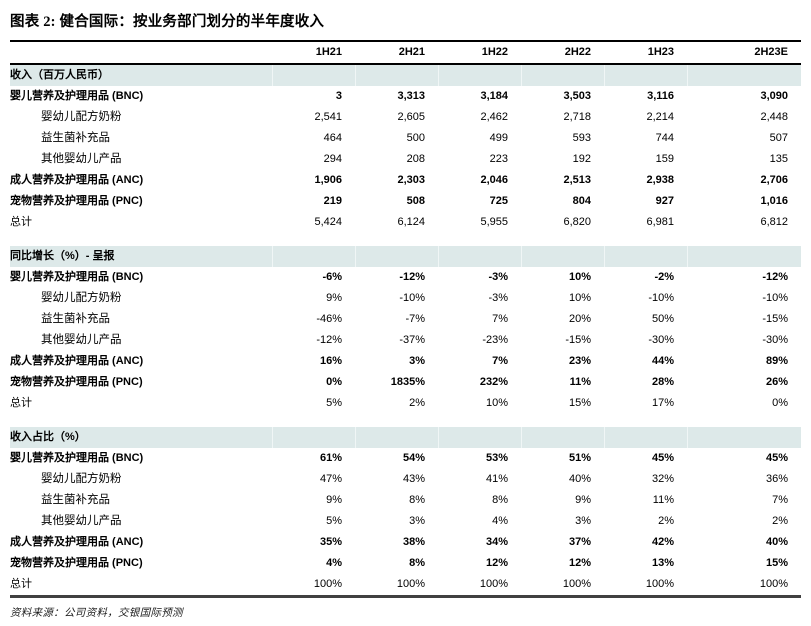 The height and width of the screenshot is (626, 811). What do you see at coordinates (660, 117) in the screenshot?
I see `cell-value: 2,214` at bounding box center [660, 117].